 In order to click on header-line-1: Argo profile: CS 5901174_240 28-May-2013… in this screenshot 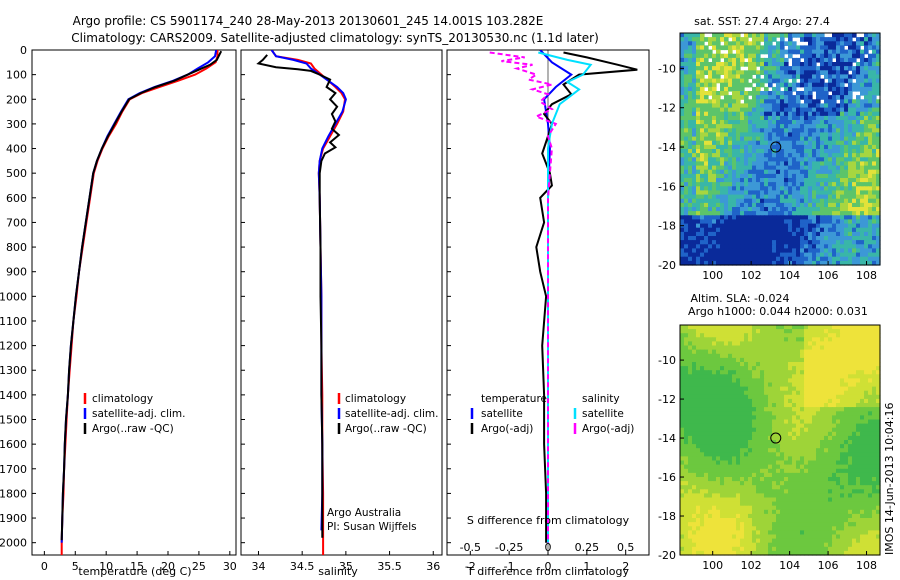, I will do `click(308, 21)`.